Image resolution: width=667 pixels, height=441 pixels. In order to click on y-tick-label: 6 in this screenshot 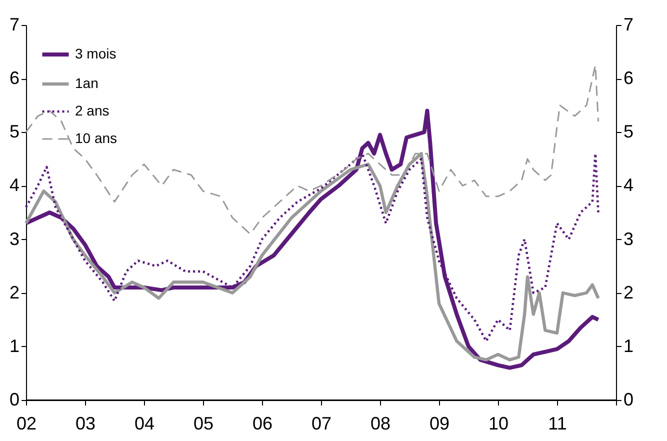, I will do `click(14, 78)`.